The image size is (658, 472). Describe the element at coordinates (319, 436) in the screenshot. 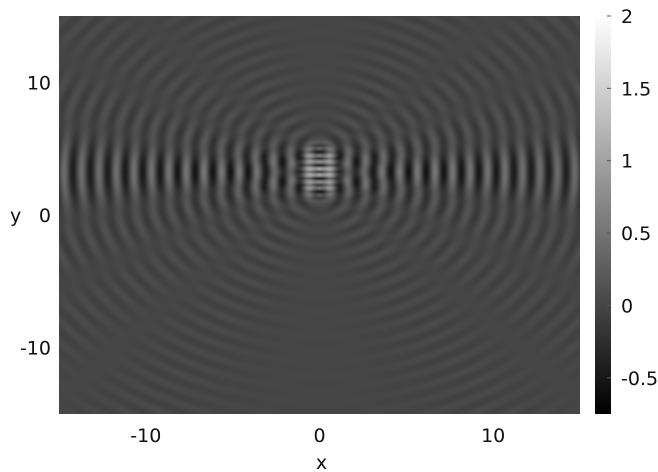

I see `x-tick-label: 0` at that location.